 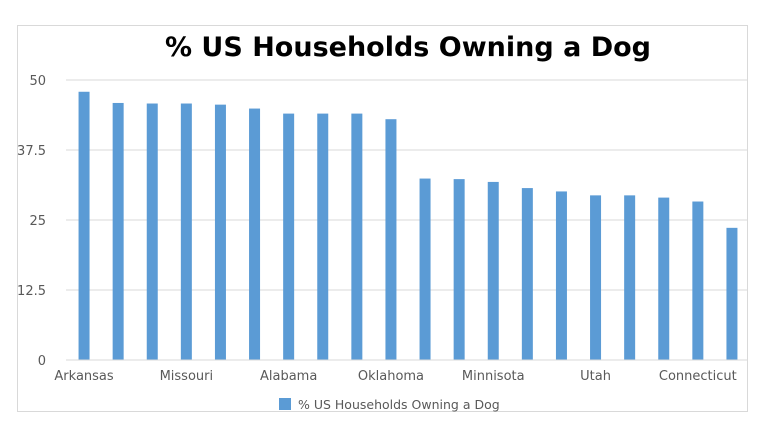 I want to click on x-tick-label: Alabama, so click(x=288, y=376).